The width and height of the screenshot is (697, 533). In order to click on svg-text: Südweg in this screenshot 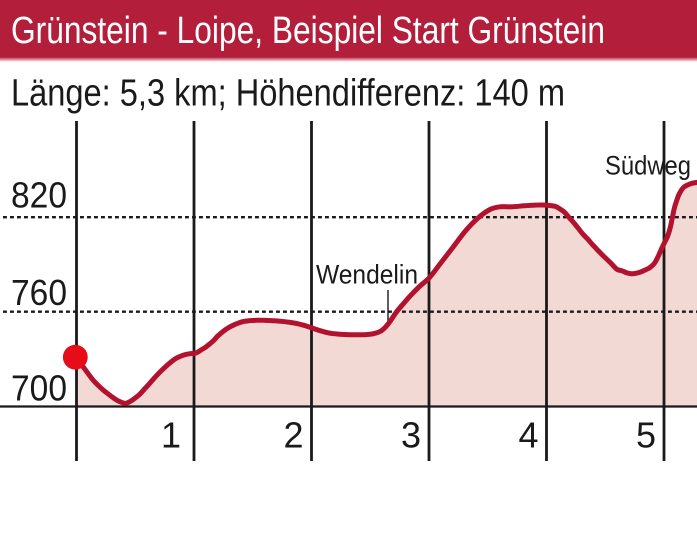, I will do `click(648, 166)`.